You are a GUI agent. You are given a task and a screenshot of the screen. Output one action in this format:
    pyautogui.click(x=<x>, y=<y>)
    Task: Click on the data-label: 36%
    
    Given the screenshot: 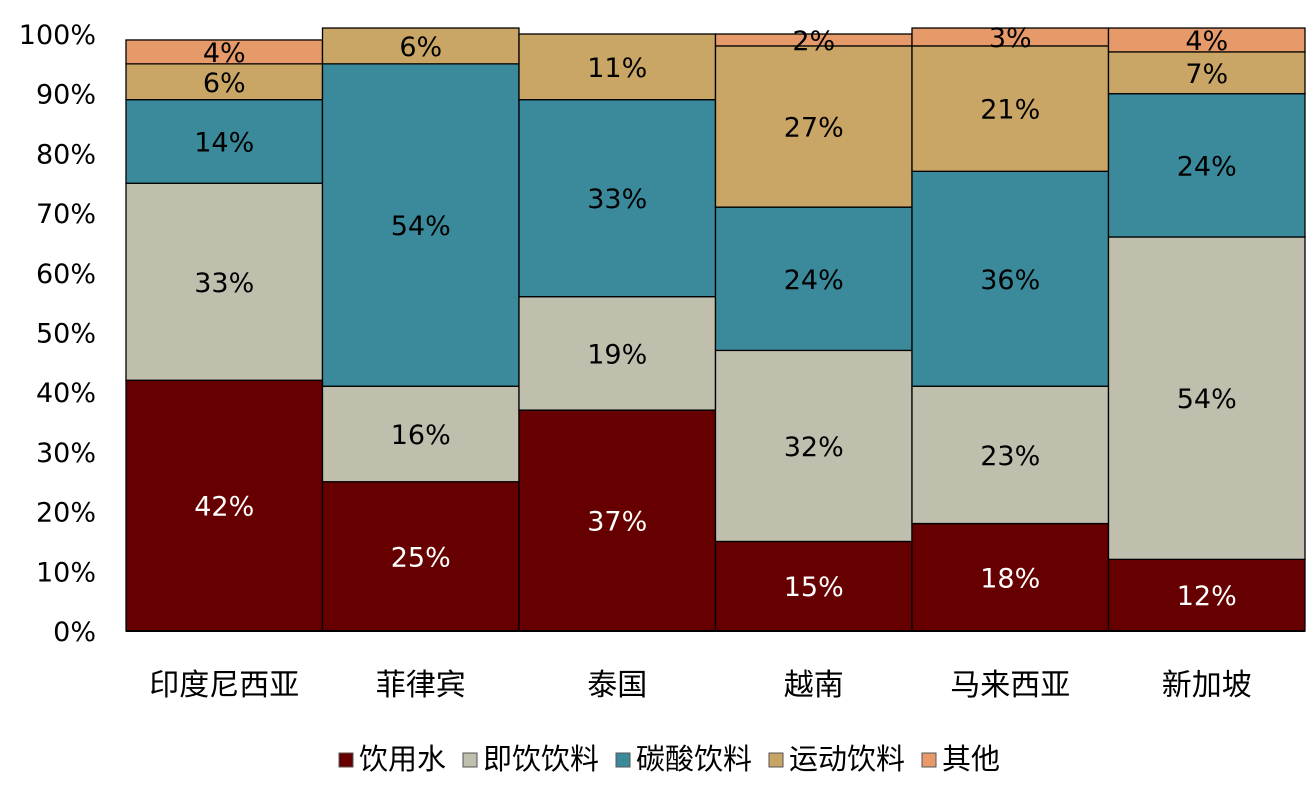 What is the action you would take?
    pyautogui.click(x=1010, y=280)
    